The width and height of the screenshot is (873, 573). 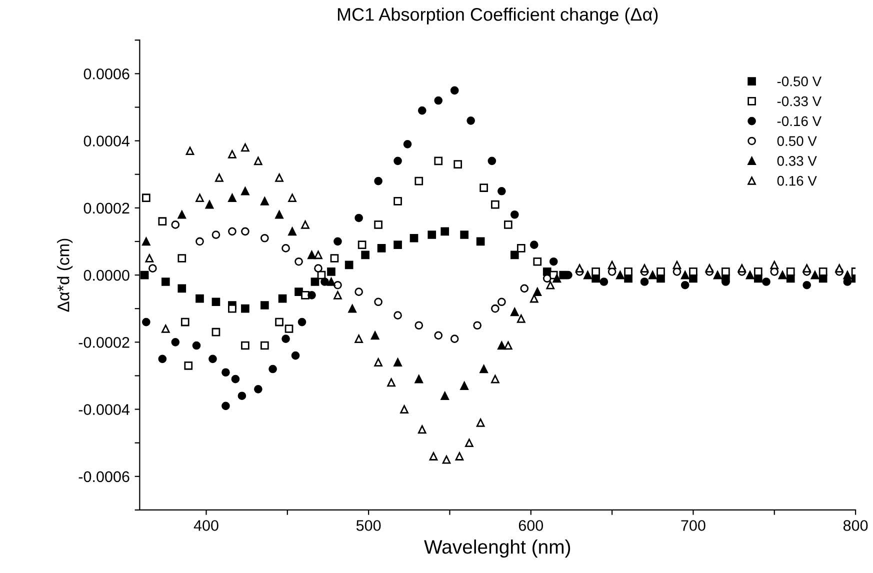 What do you see at coordinates (855, 525) in the screenshot?
I see `x-tick-label: 800` at bounding box center [855, 525].